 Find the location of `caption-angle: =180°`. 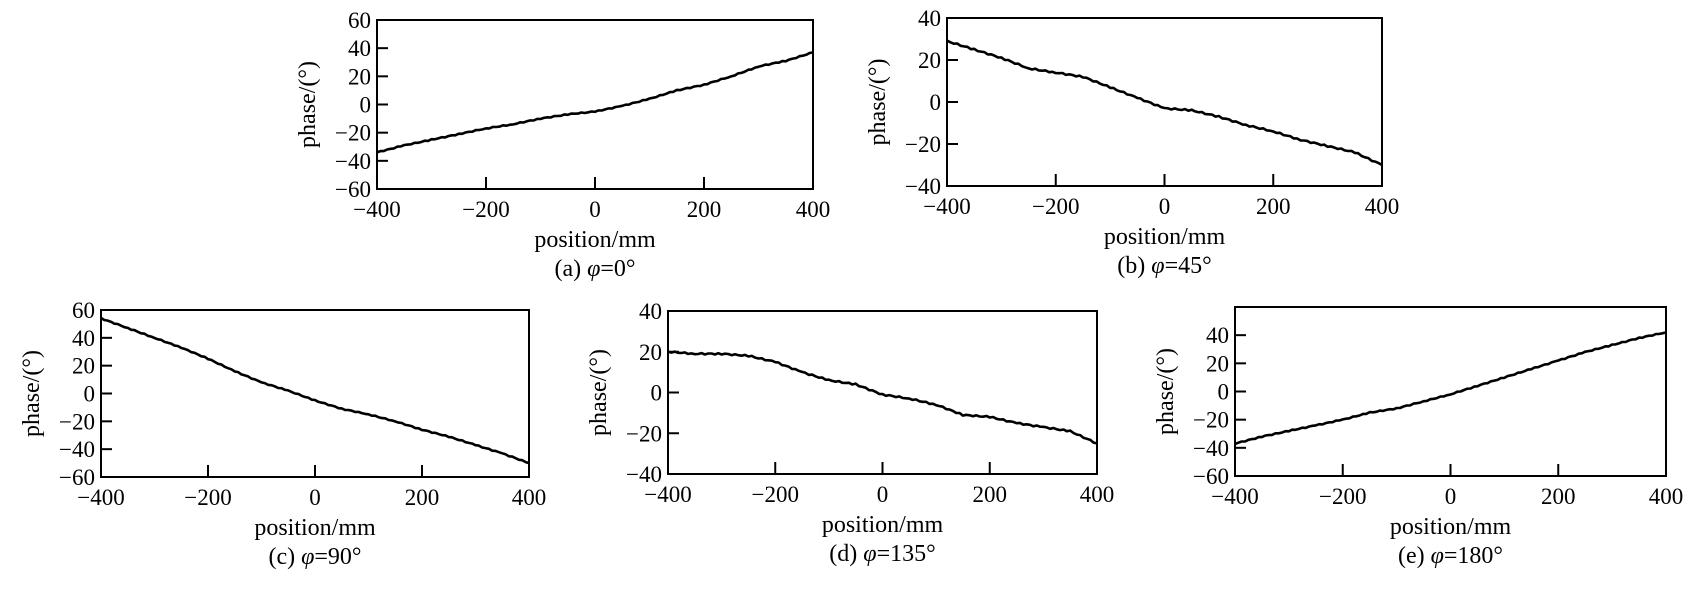

caption-angle: =180° is located at coordinates (1473, 556).